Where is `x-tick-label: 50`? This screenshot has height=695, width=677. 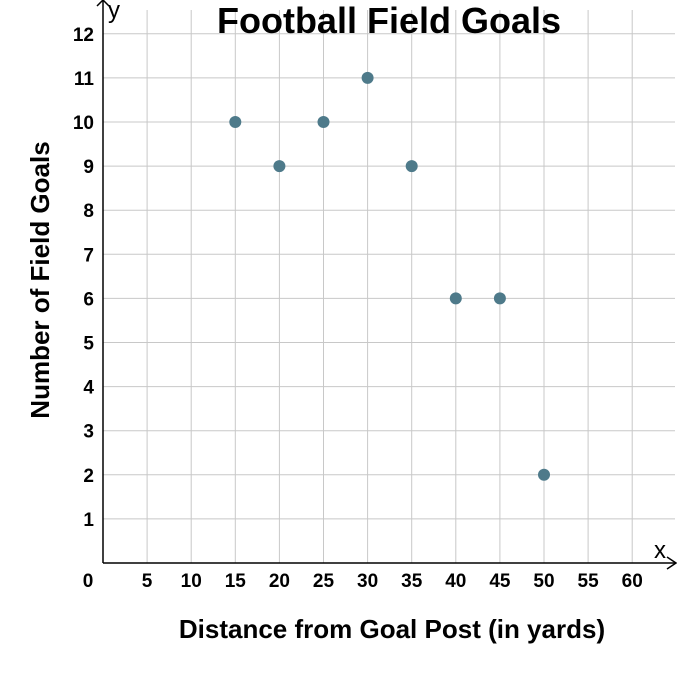 x-tick-label: 50 is located at coordinates (543, 581).